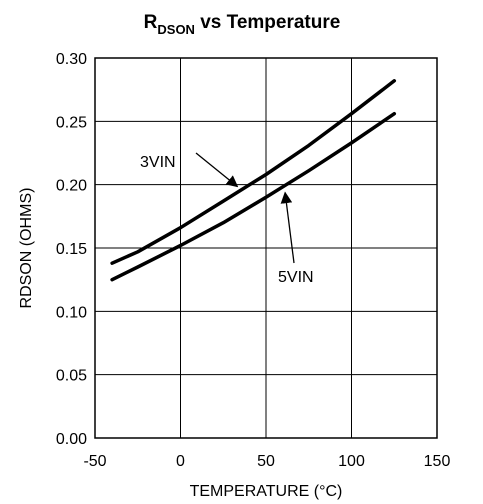 This screenshot has width=483, height=504. What do you see at coordinates (180, 461) in the screenshot?
I see `x-tick-label: 0` at bounding box center [180, 461].